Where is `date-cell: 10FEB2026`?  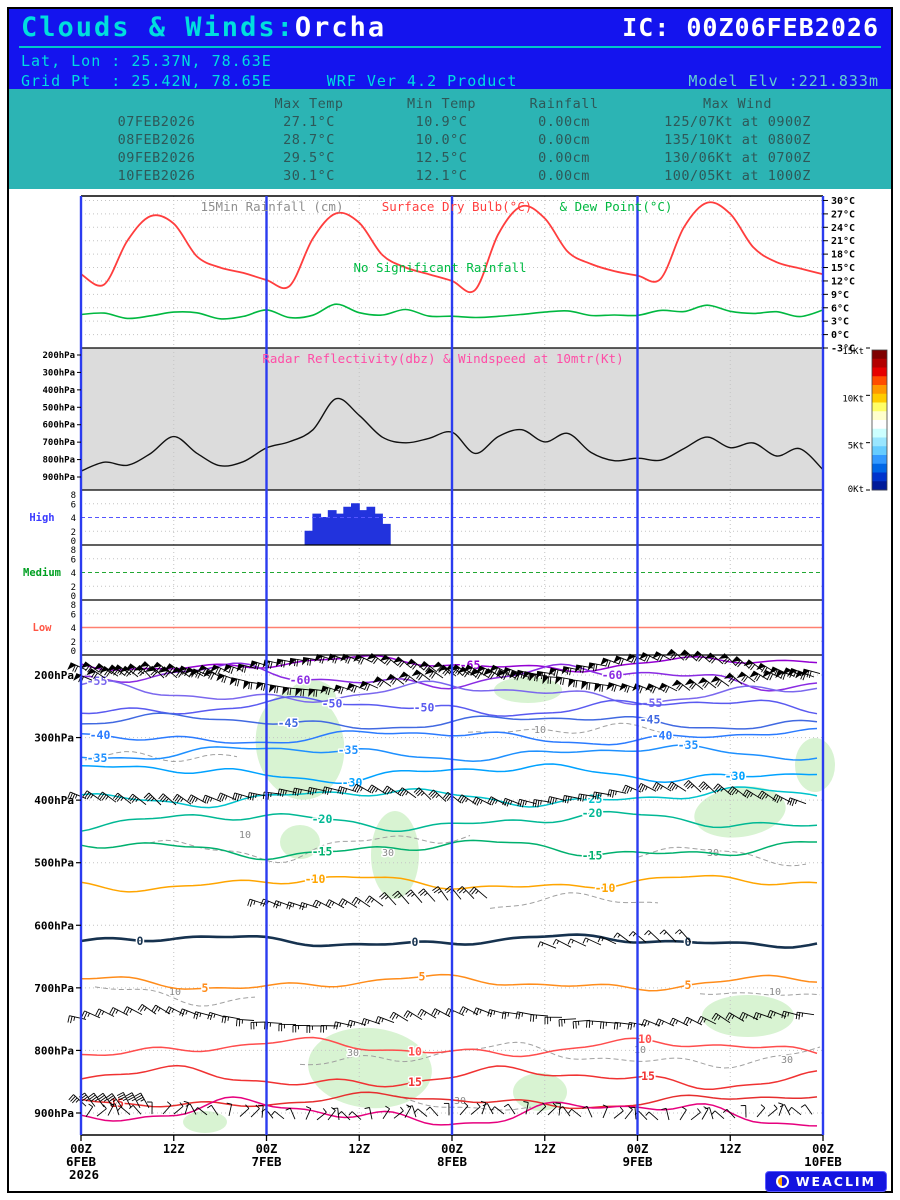 date-cell: 10FEB2026 is located at coordinates (156, 176).